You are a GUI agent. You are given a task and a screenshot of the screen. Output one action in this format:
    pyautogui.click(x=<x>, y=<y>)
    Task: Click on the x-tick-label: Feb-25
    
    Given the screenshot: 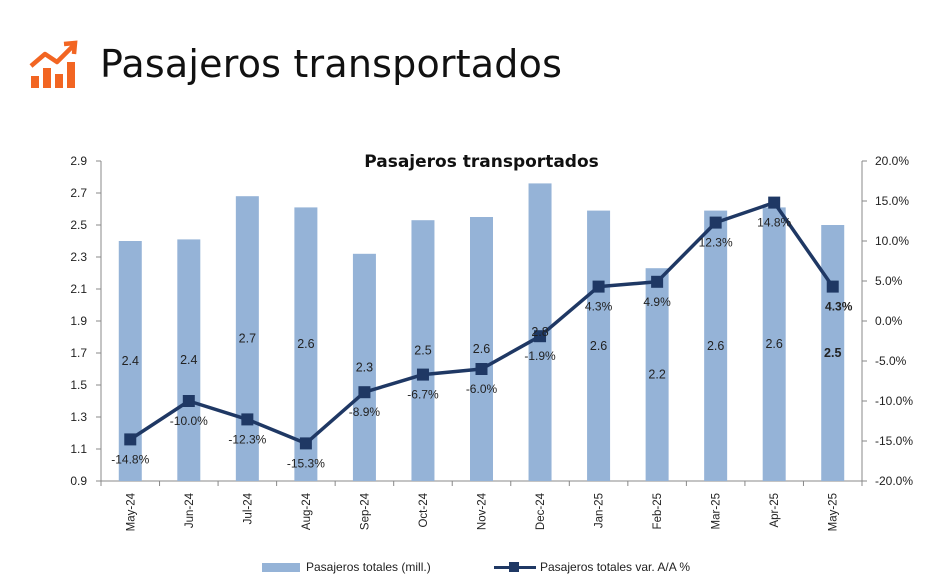 What is the action you would take?
    pyautogui.click(x=658, y=511)
    